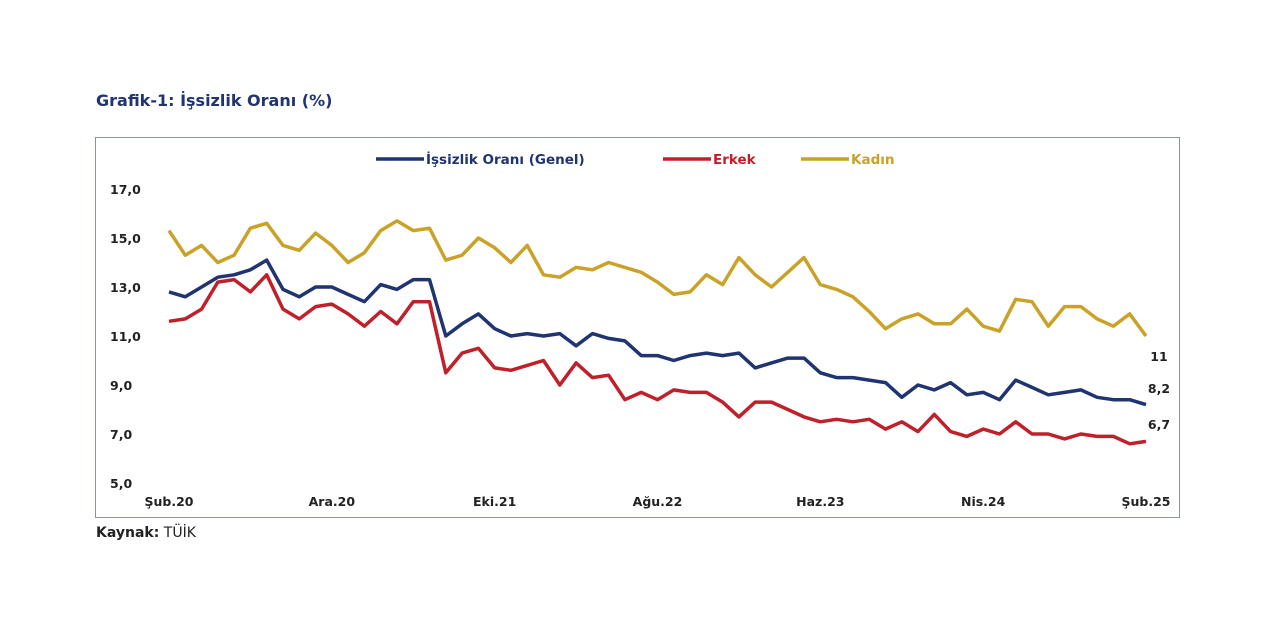  What do you see at coordinates (872, 160) in the screenshot?
I see `legend-label: Kadın` at bounding box center [872, 160].